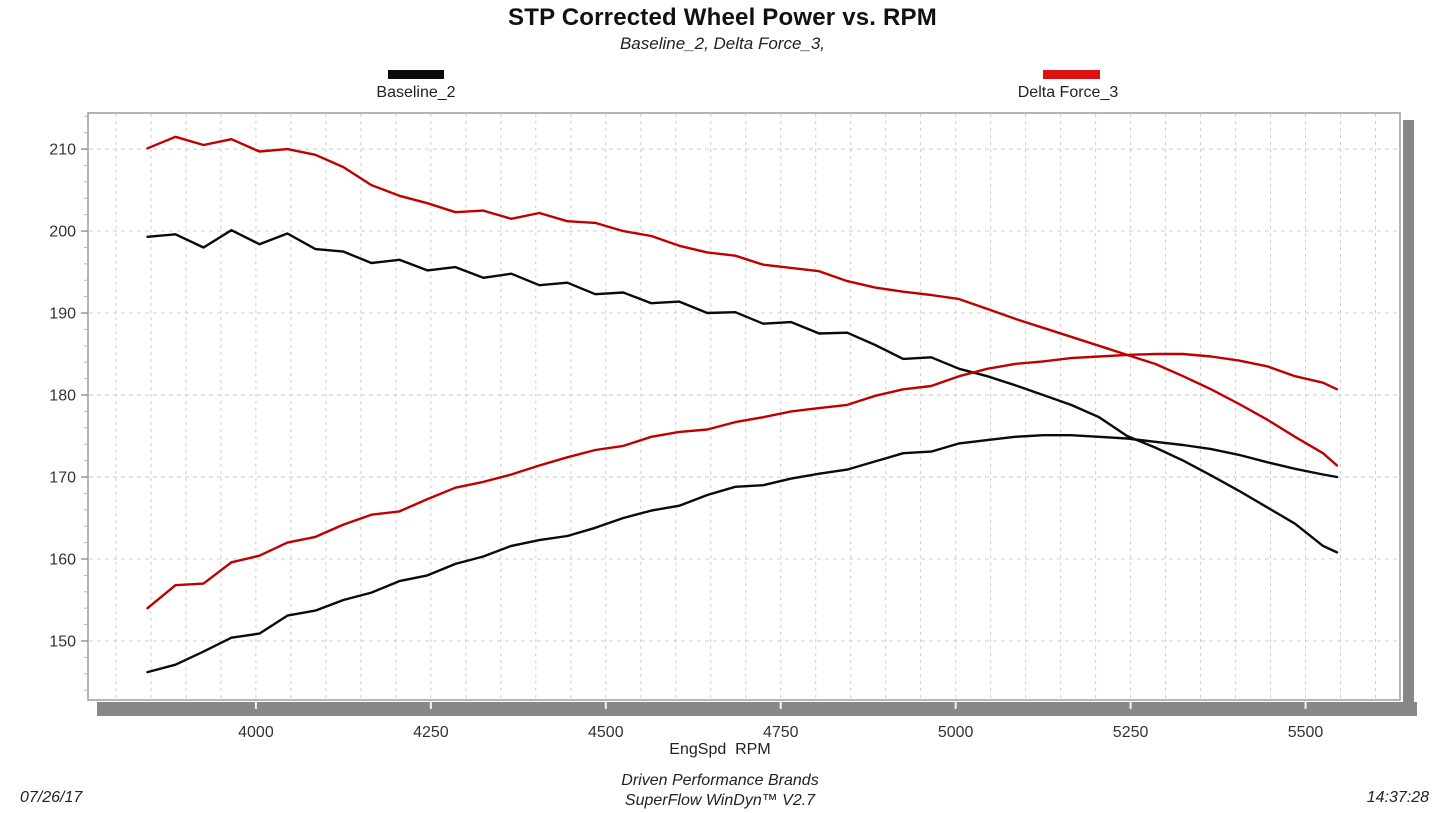 The image size is (1445, 813). I want to click on y-axis-ticks: 150 160 170 180 190 200 210, so click(68, 403).